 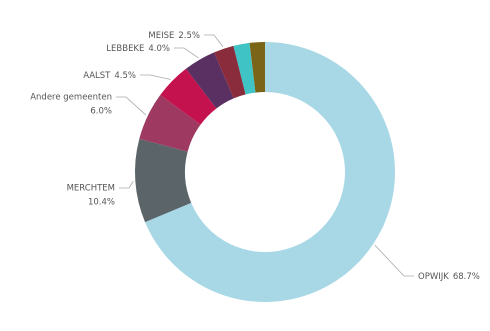 I want to click on slice-name: MEISE, so click(x=161, y=36).